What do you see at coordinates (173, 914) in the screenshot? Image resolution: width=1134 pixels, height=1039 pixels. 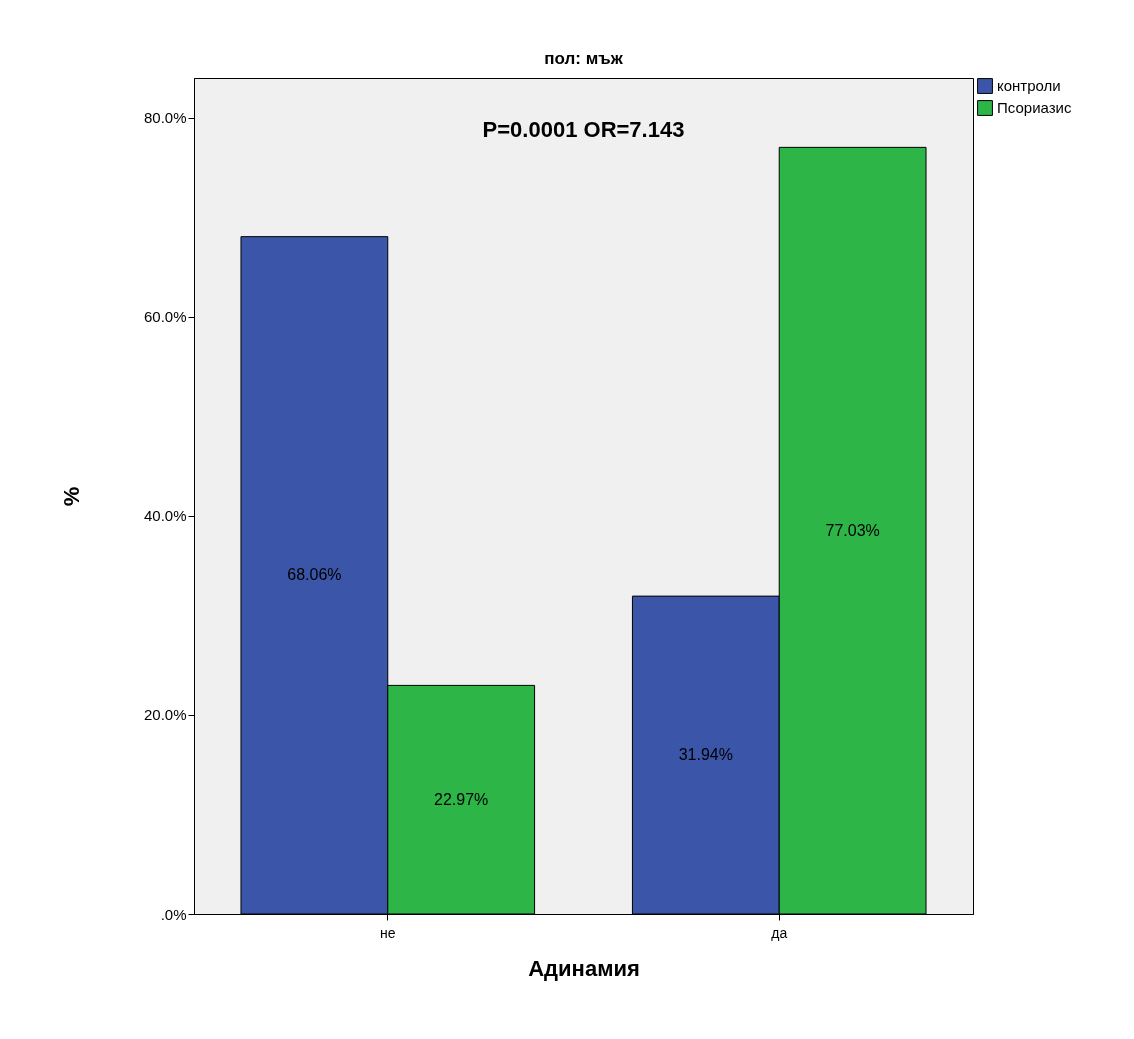 I see `y-tick-label: .0%` at bounding box center [173, 914].